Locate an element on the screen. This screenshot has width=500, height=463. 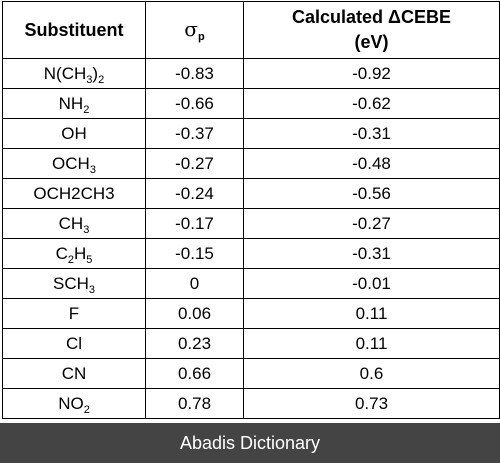
cell-sigma-p: -0.37 is located at coordinates (194, 133).